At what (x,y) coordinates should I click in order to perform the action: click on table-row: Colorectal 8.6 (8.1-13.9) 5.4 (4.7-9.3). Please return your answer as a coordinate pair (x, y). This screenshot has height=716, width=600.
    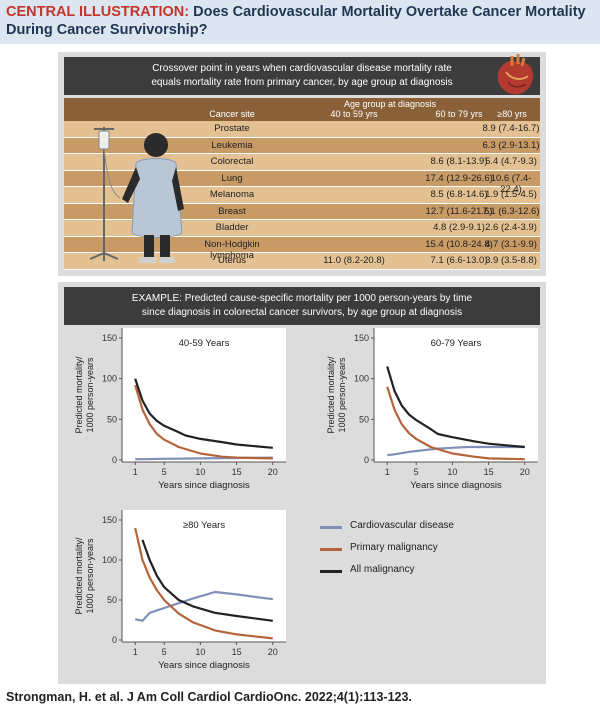
    Looking at the image, I should click on (302, 162).